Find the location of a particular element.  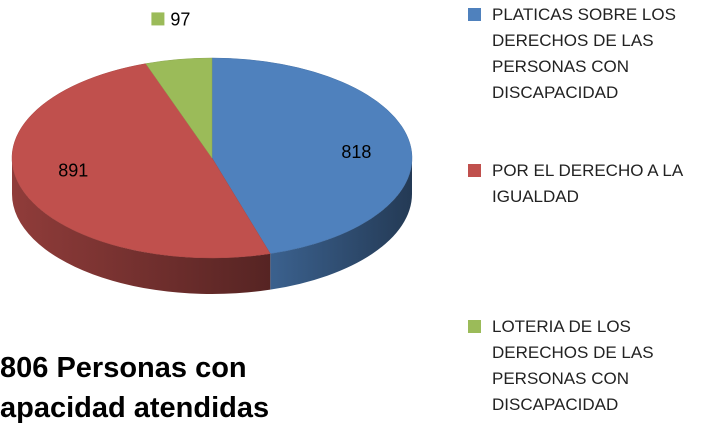

title-line: apacidad atendidas is located at coordinates (135, 408).